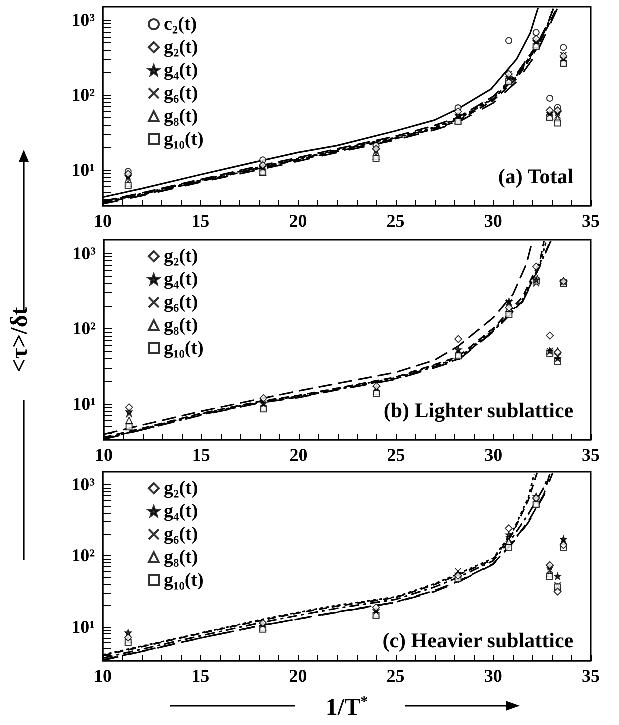 Image resolution: width=619 pixels, height=725 pixels. What do you see at coordinates (181, 24) in the screenshot?
I see `legend-label: c₂(t)` at bounding box center [181, 24].